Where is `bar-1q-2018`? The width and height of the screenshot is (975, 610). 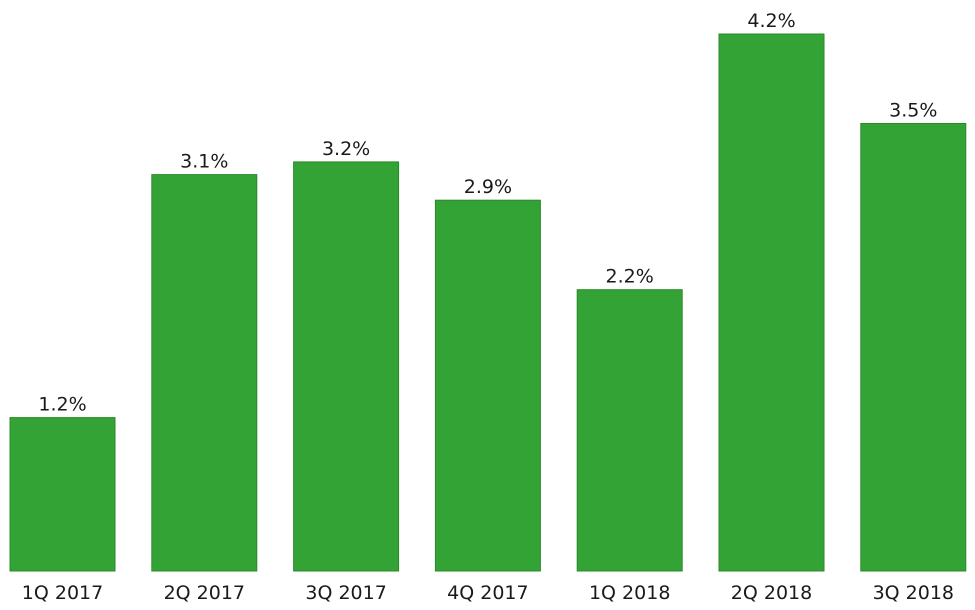 bar-1q-2018 is located at coordinates (629, 430).